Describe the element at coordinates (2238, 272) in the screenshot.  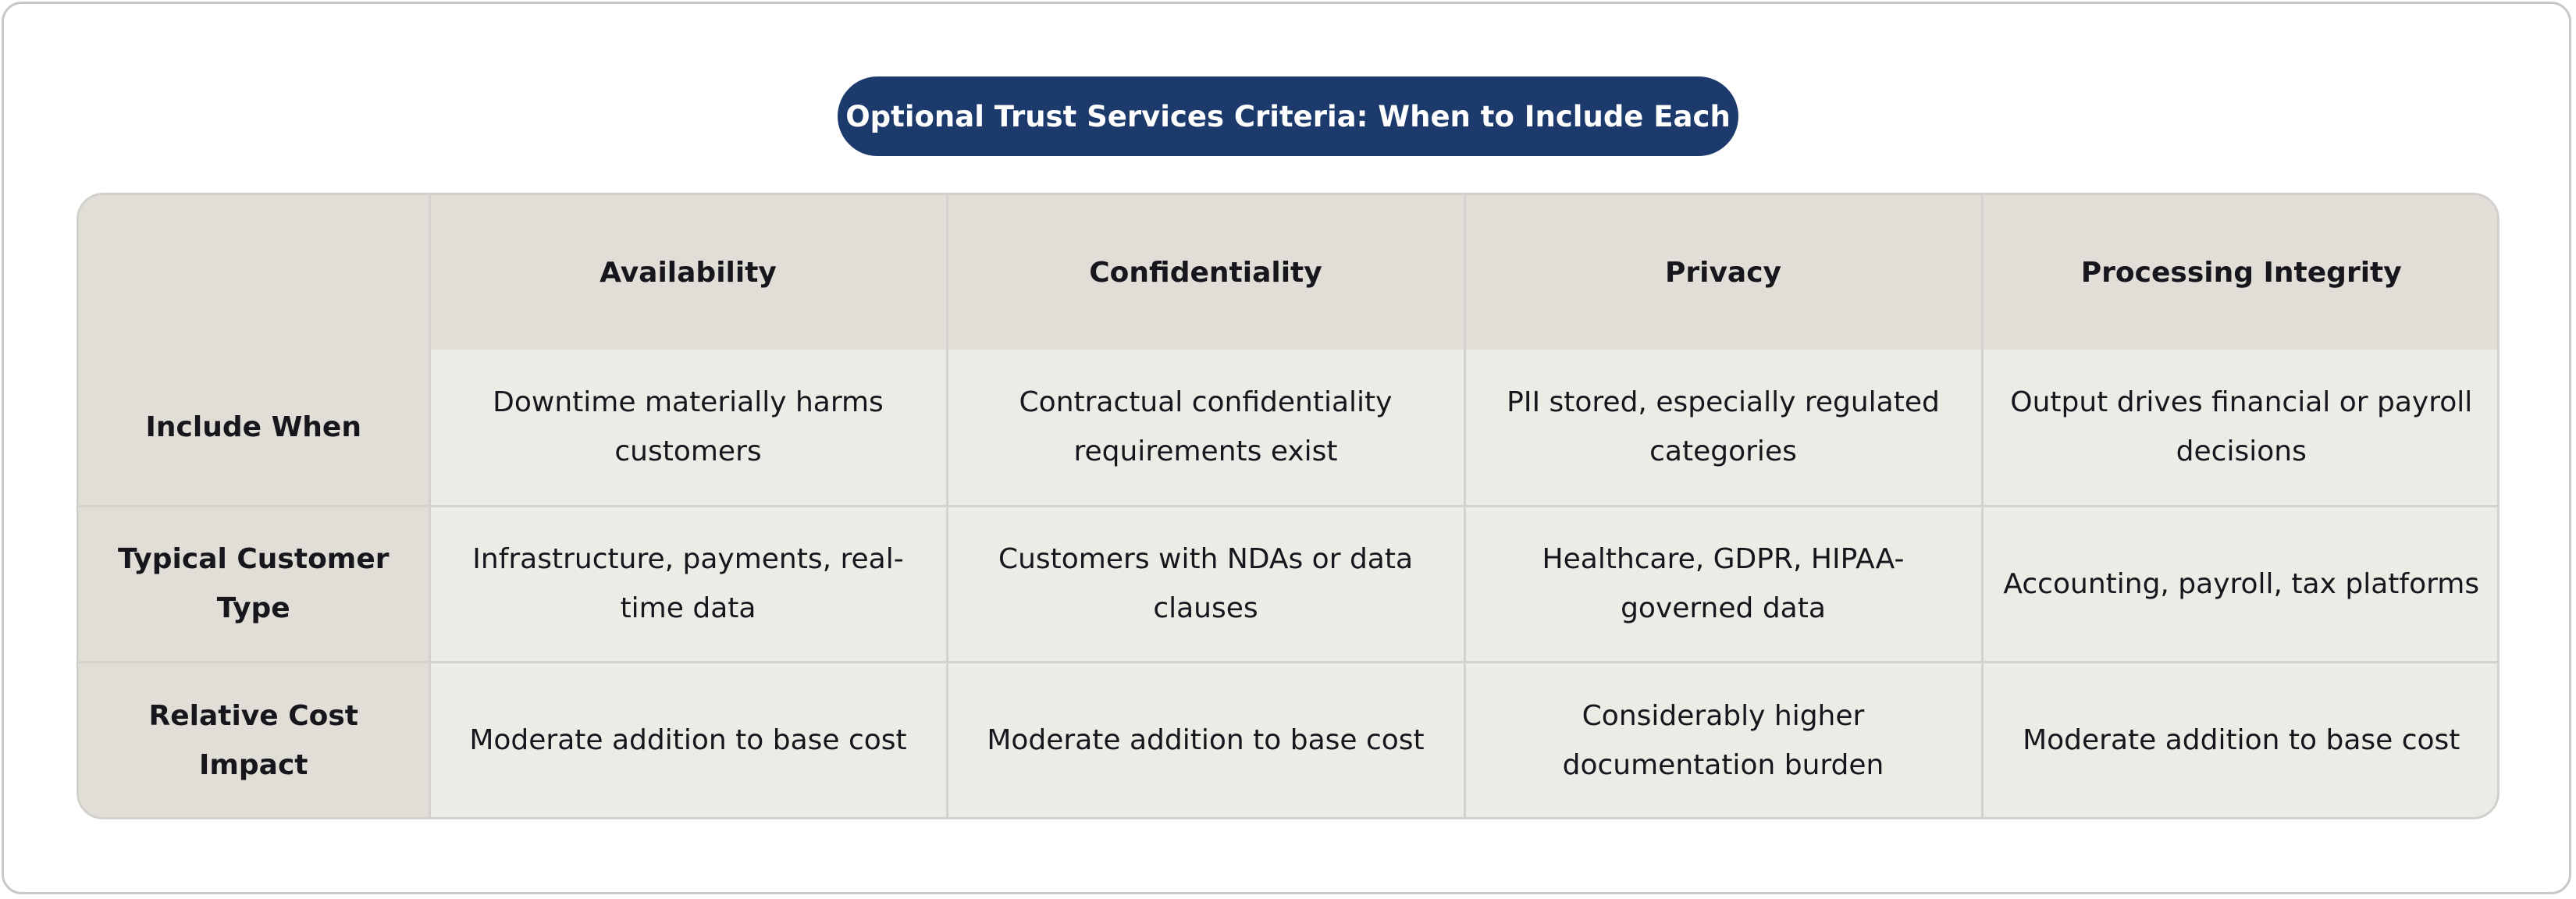
I see `column-header-processing-integrity: Processing Integrity` at that location.